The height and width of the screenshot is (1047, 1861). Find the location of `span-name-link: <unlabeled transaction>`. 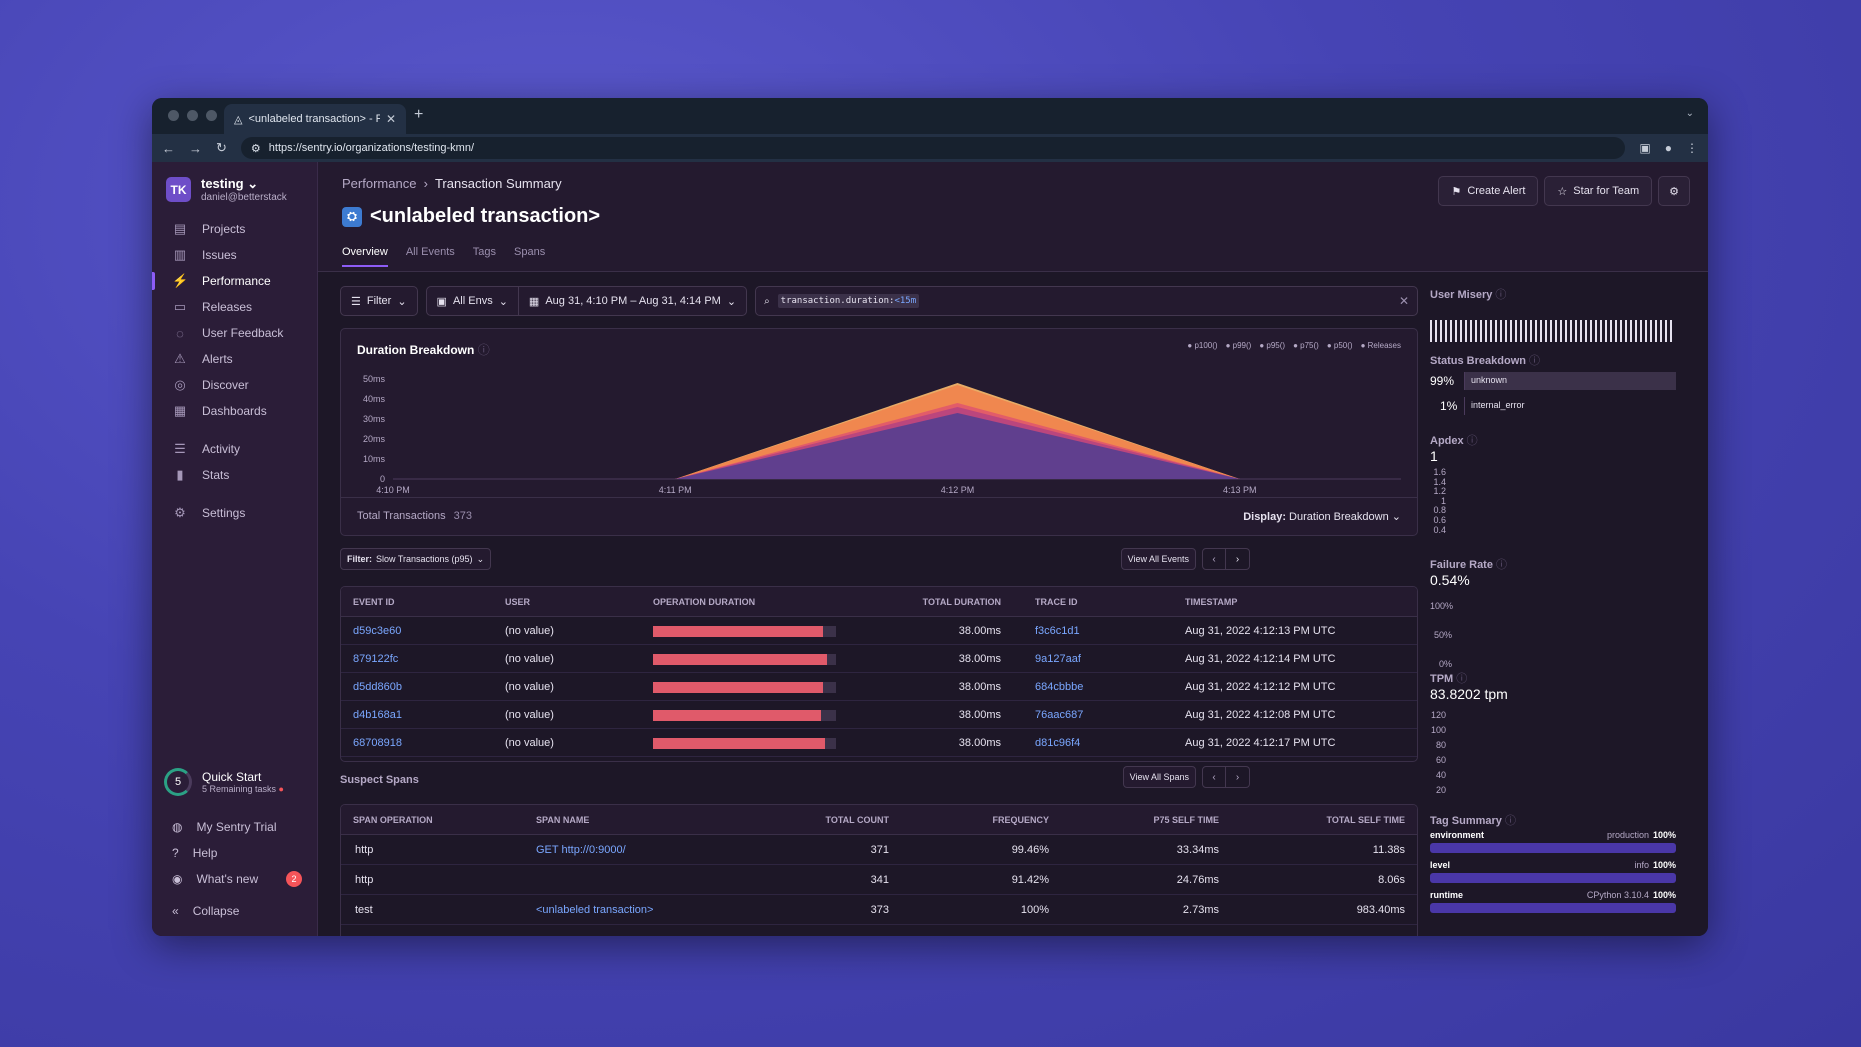

span-name-link: <unlabeled transaction> is located at coordinates (595, 909).